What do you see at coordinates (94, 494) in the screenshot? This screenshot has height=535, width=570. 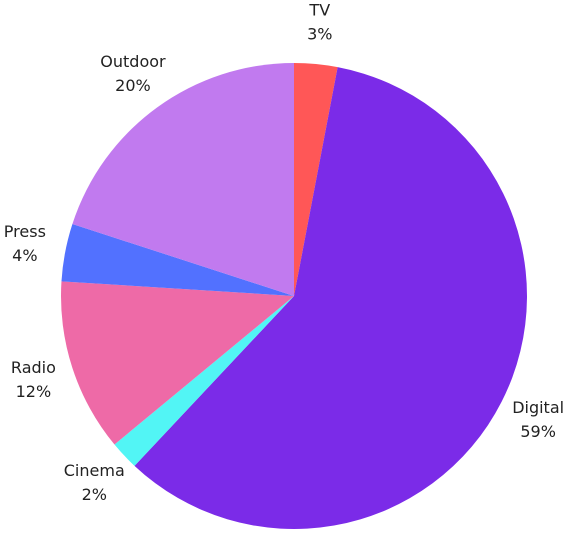 I see `slice-value: 2%` at bounding box center [94, 494].